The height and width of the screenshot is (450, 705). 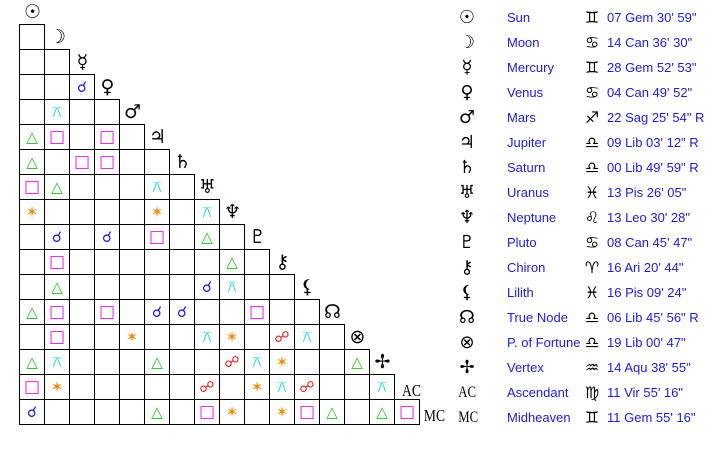 I want to click on aspect-cell-mars-moon: ⚻, so click(x=57, y=112).